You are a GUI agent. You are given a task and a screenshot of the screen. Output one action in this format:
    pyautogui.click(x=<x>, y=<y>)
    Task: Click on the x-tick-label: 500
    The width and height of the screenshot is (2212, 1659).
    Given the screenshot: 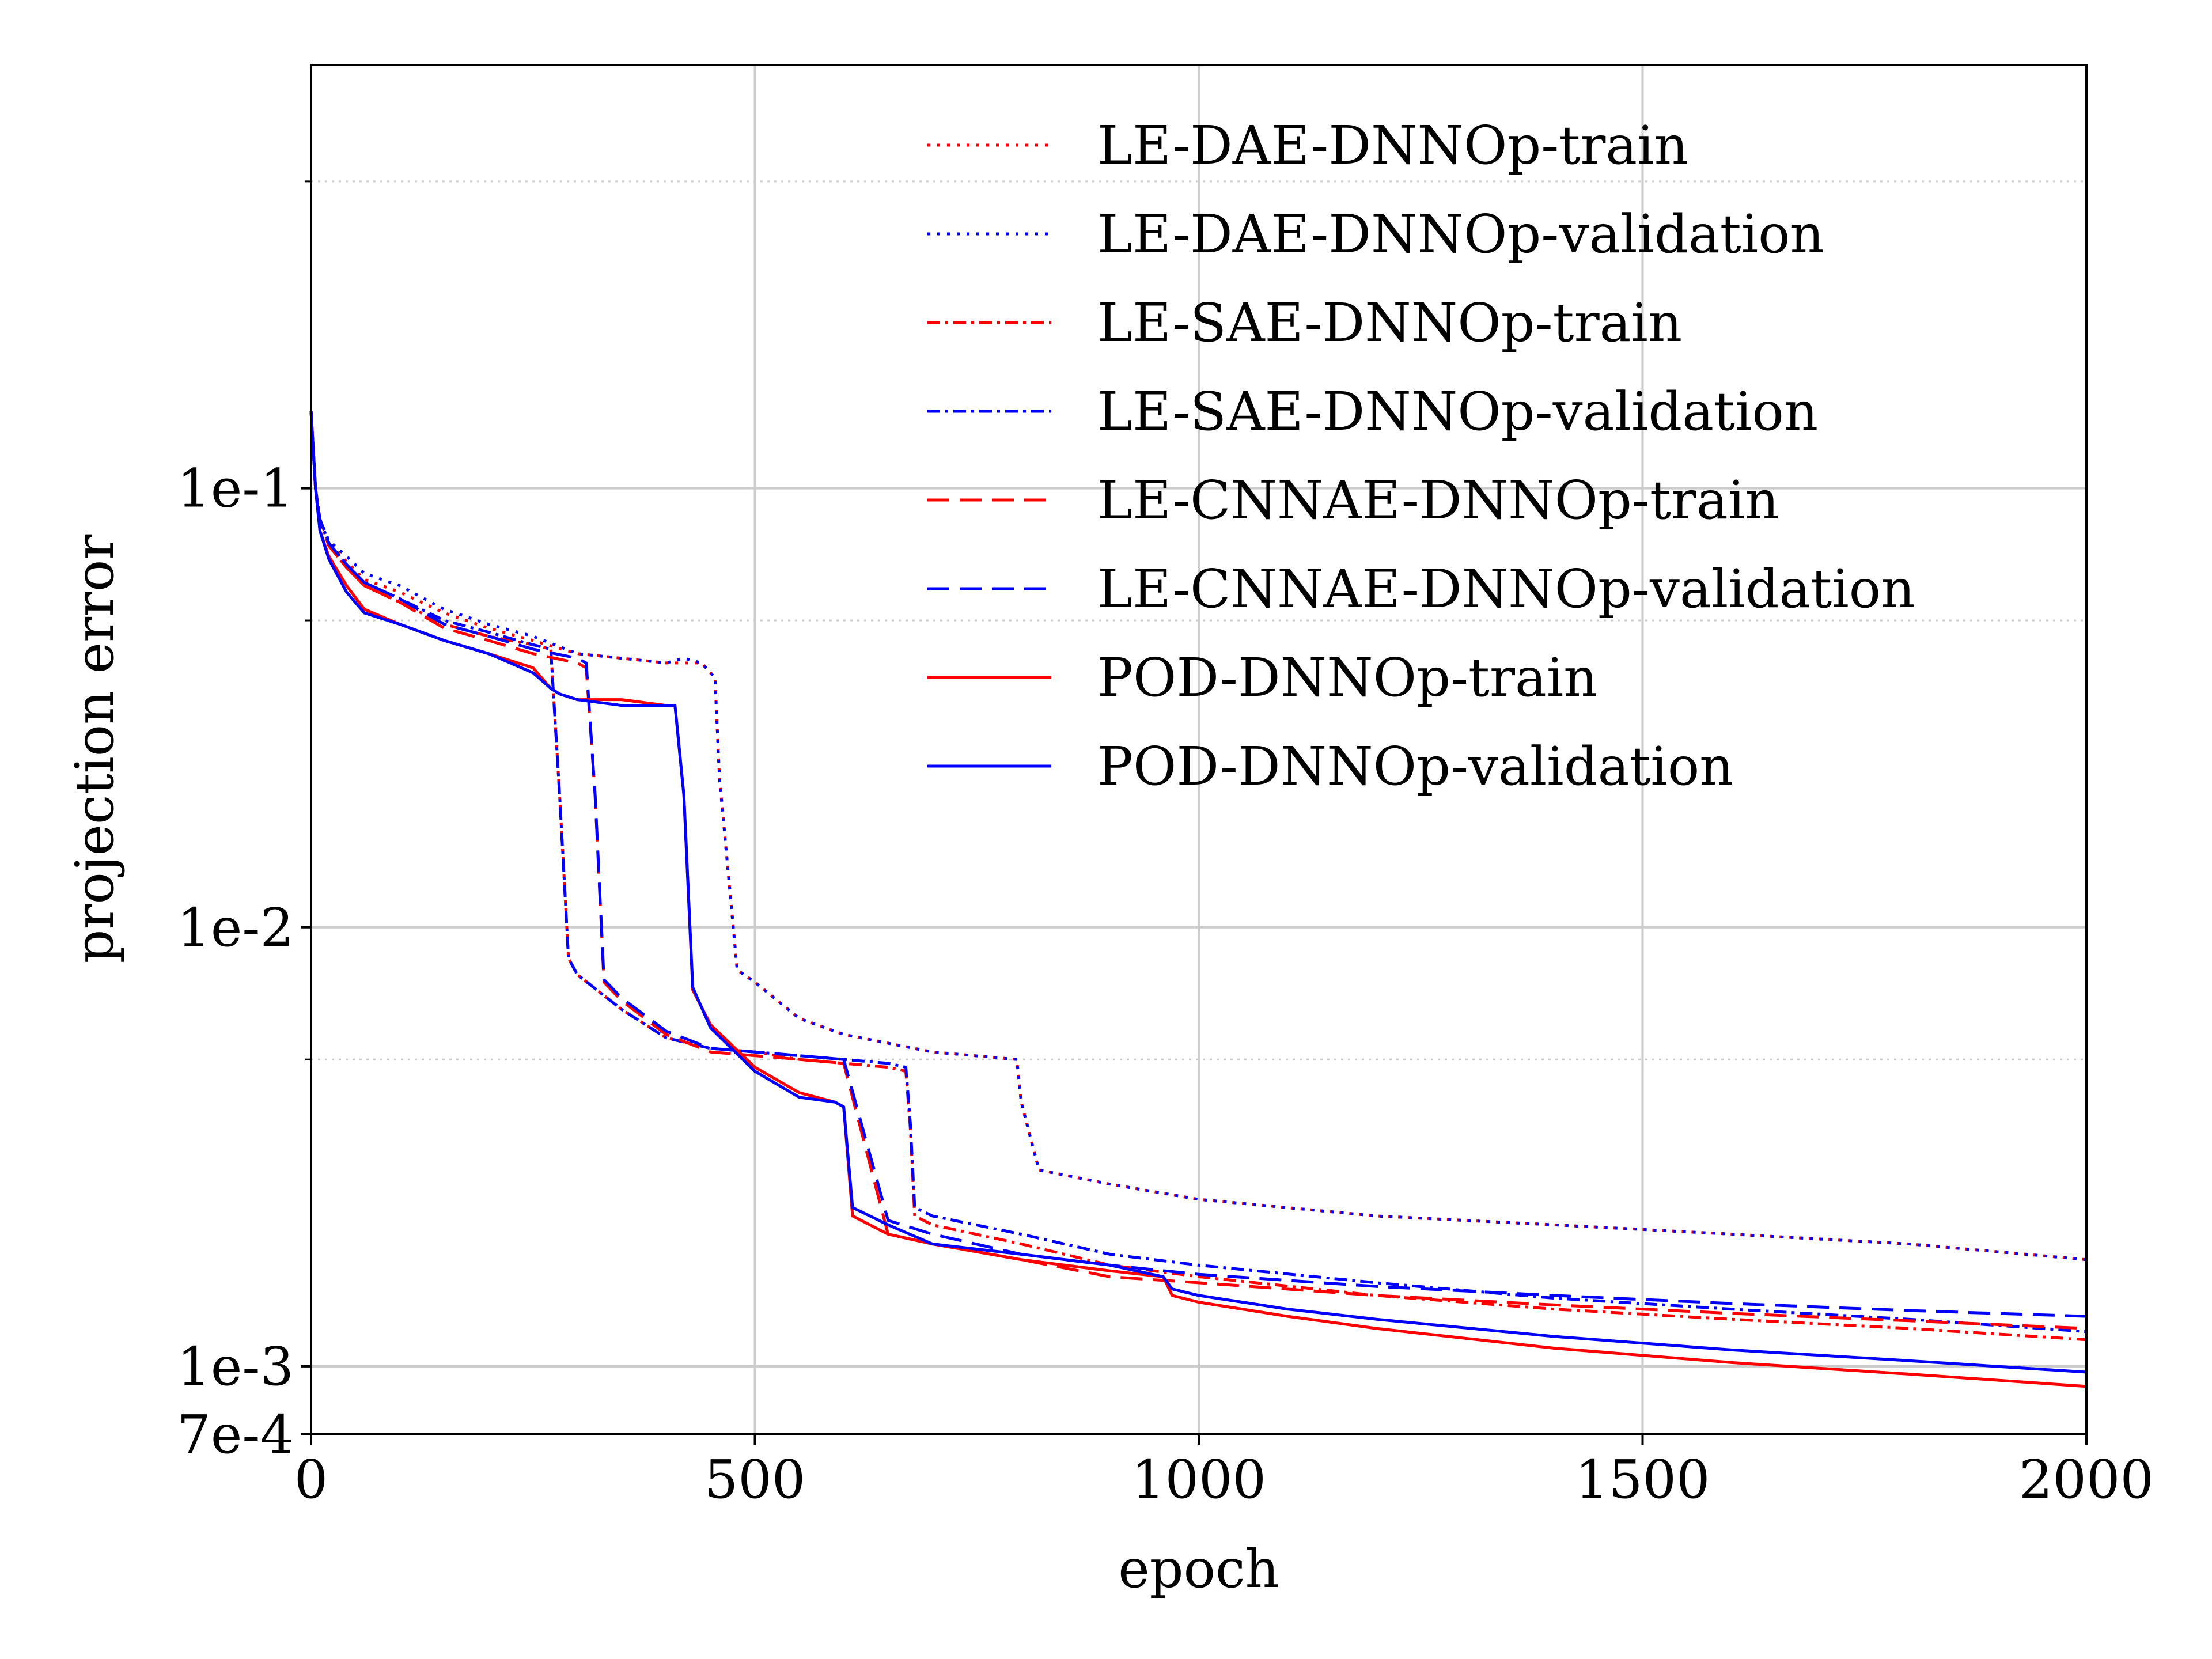 What is the action you would take?
    pyautogui.click(x=755, y=1479)
    